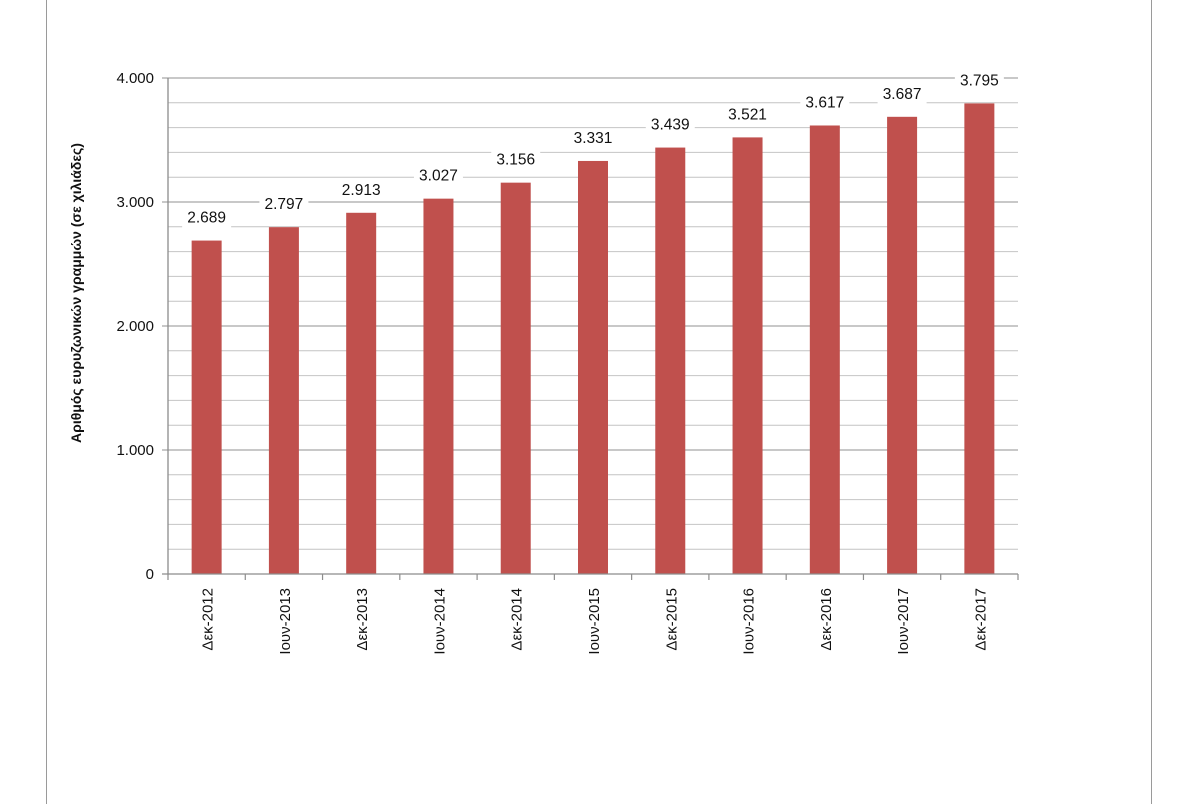 This screenshot has width=1200, height=804. I want to click on data-label: 2.797, so click(284, 204).